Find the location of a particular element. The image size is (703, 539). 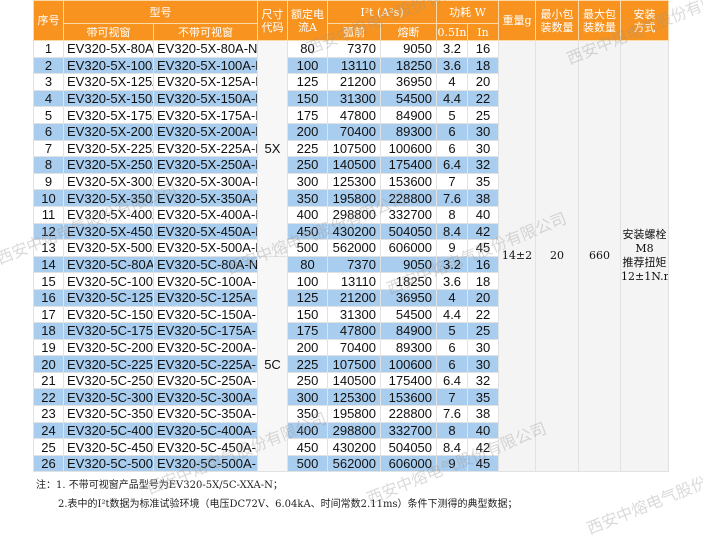

rated-current: 80 is located at coordinates (307, 49).